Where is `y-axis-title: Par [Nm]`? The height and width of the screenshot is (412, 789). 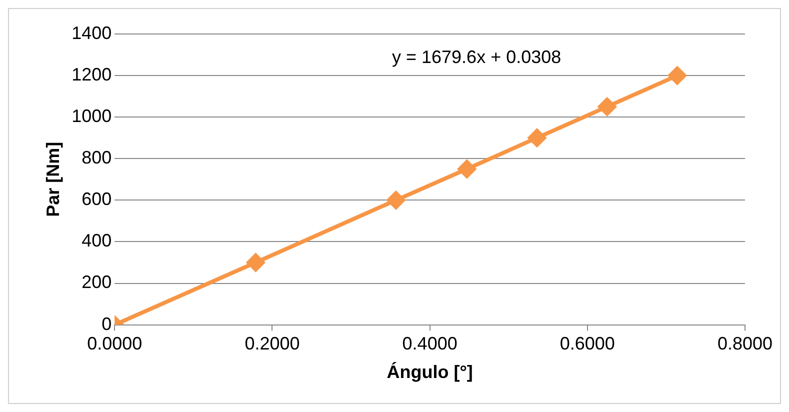 y-axis-title: Par [Nm] is located at coordinates (52, 179).